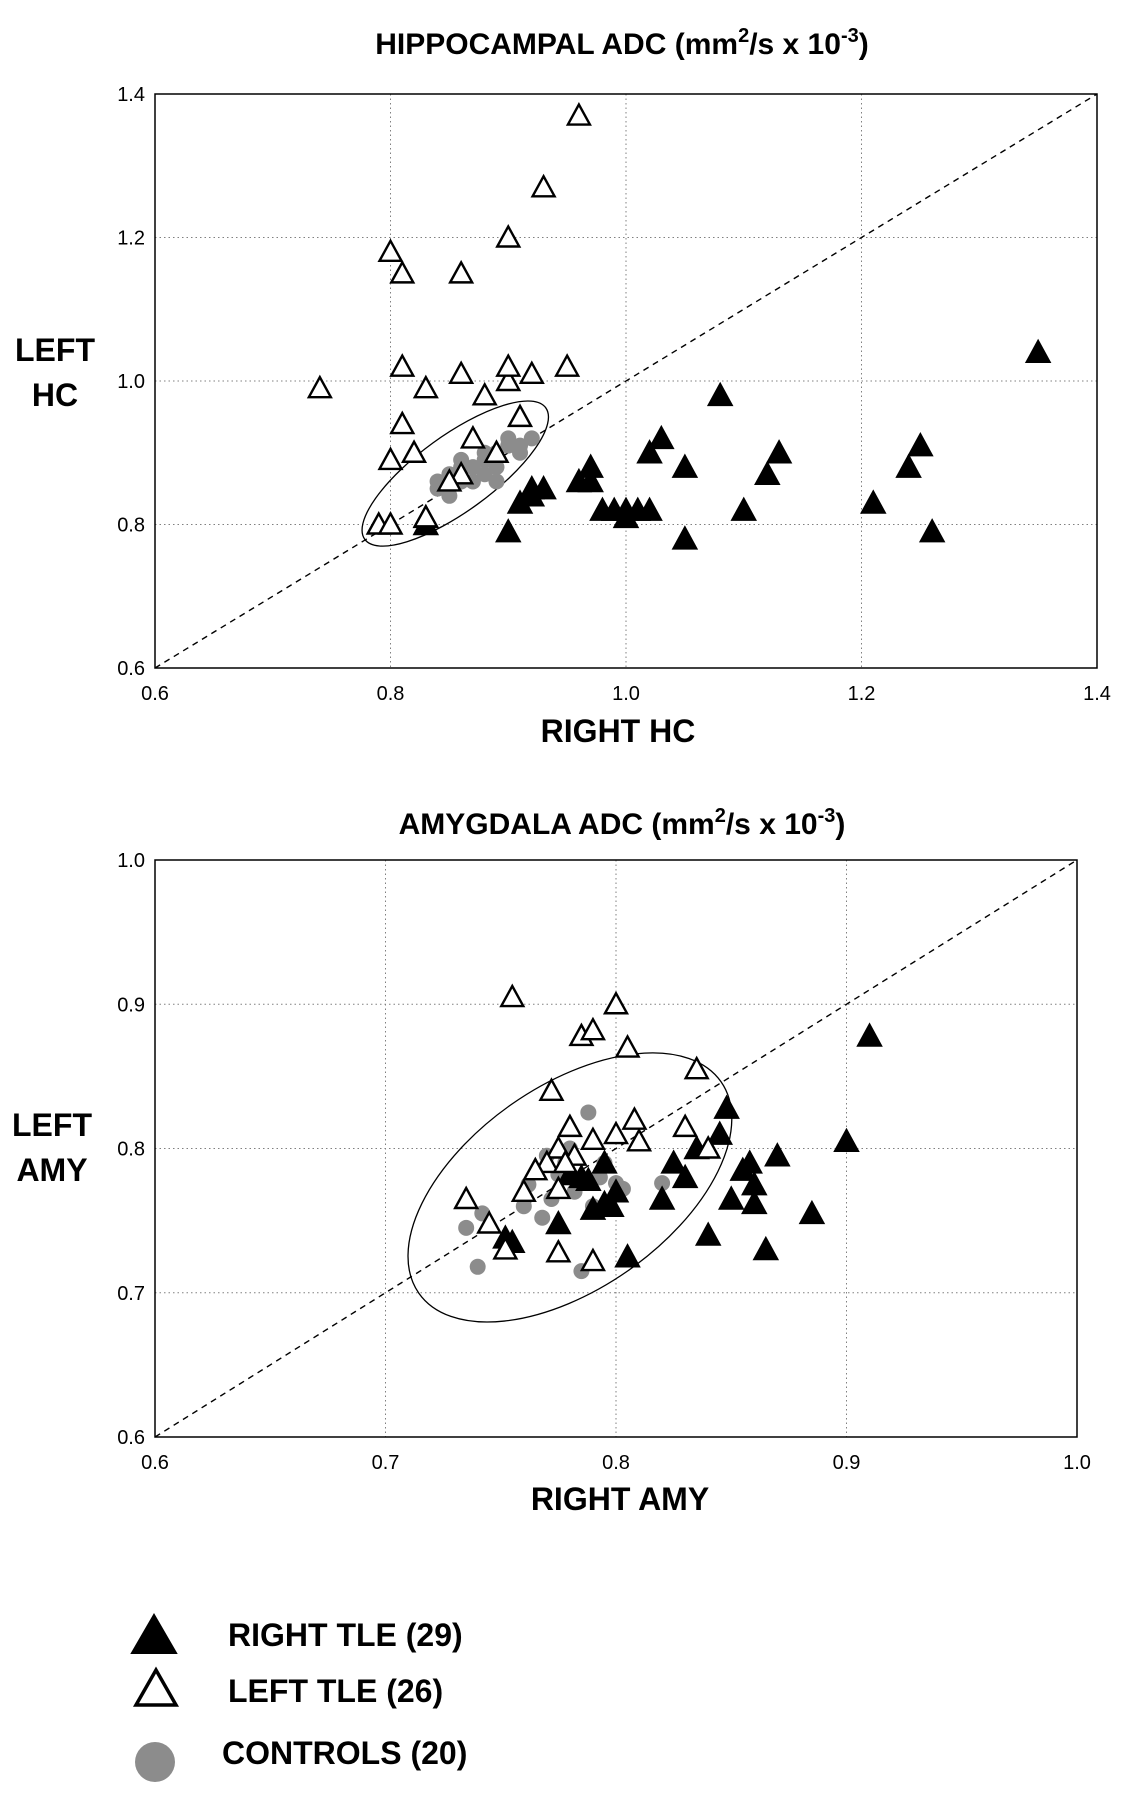 This screenshot has width=1132, height=1800. I want to click on legend-controls-label: CONTROLS (20), so click(344, 1753).